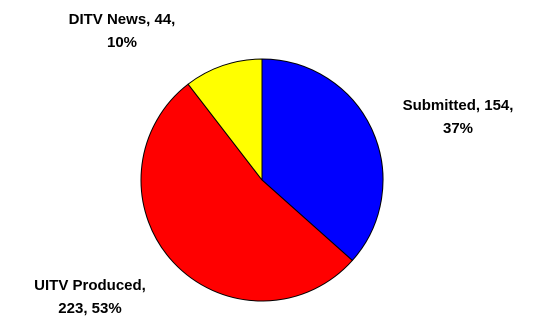 This screenshot has width=540, height=324. I want to click on label-uitv-produced: UITV Produced, 223, 53%, so click(90, 297).